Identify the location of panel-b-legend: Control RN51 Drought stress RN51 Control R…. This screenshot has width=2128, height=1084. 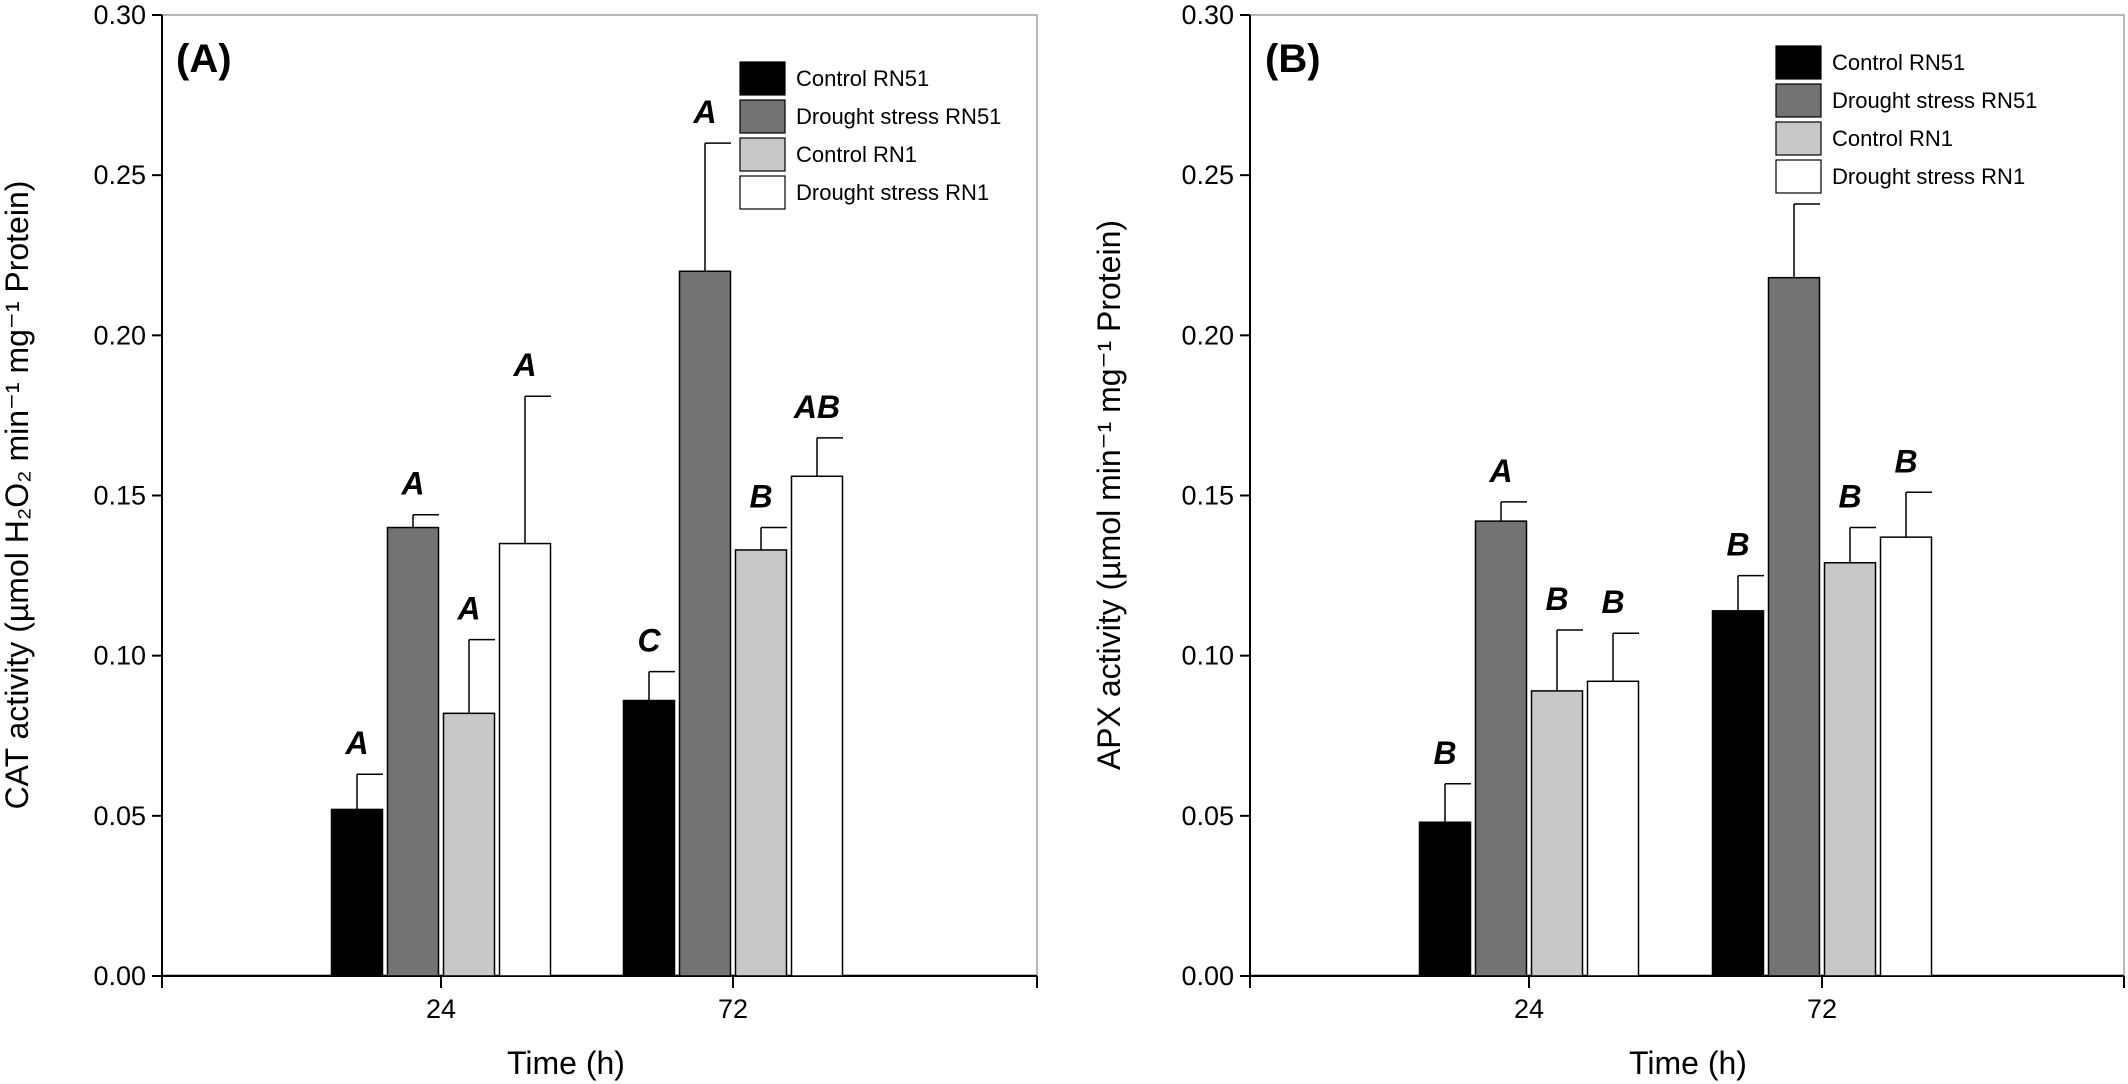
(1906, 119).